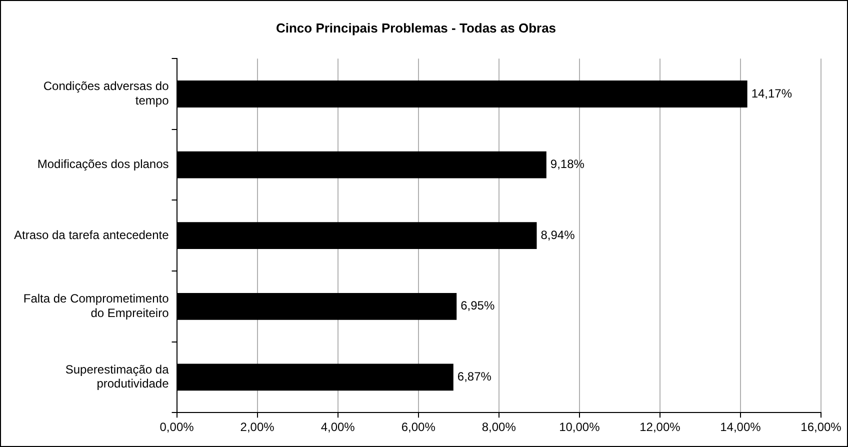  Describe the element at coordinates (771, 93) in the screenshot. I see `data-label: 14,17%` at that location.